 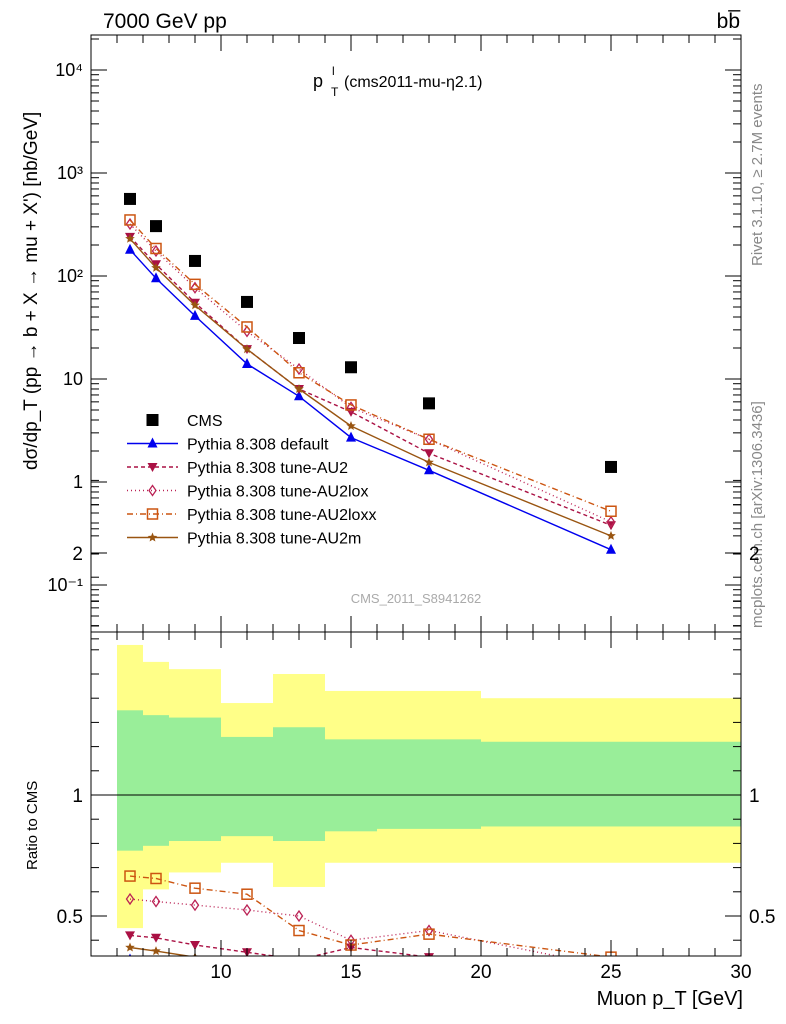 What do you see at coordinates (345, 927) in the screenshot?
I see `ratio-line-pythia-8-308-tune-au2lox` at bounding box center [345, 927].